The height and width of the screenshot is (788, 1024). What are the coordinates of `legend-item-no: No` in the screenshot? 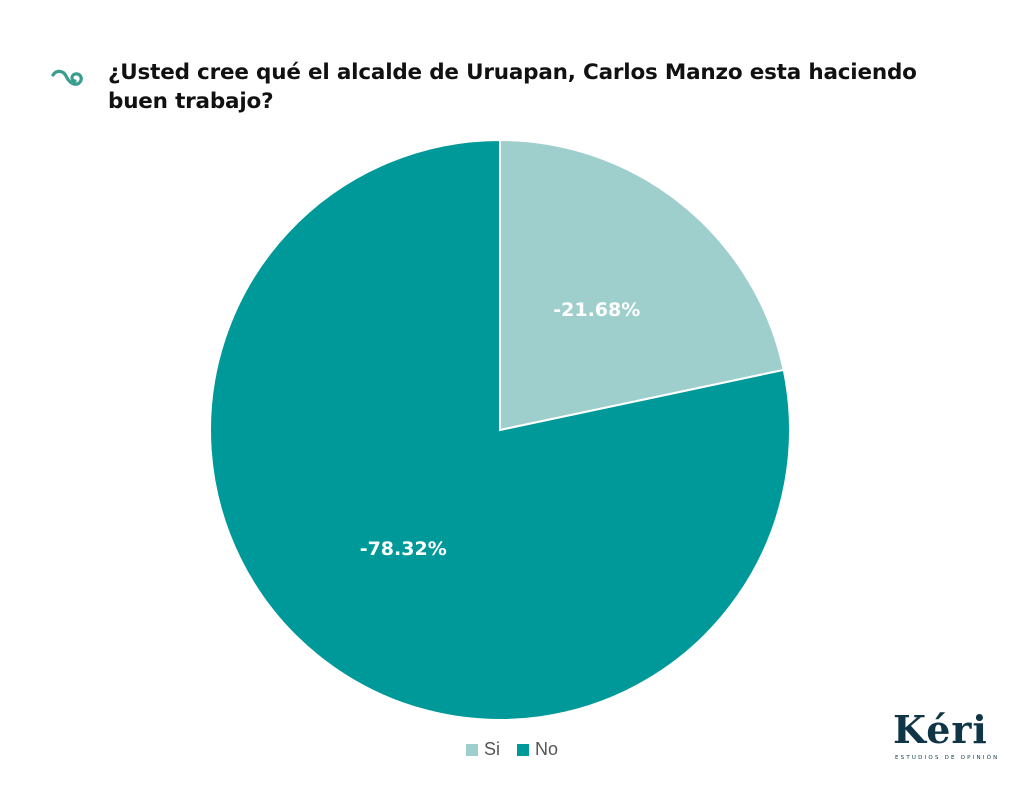 It's located at (537, 749).